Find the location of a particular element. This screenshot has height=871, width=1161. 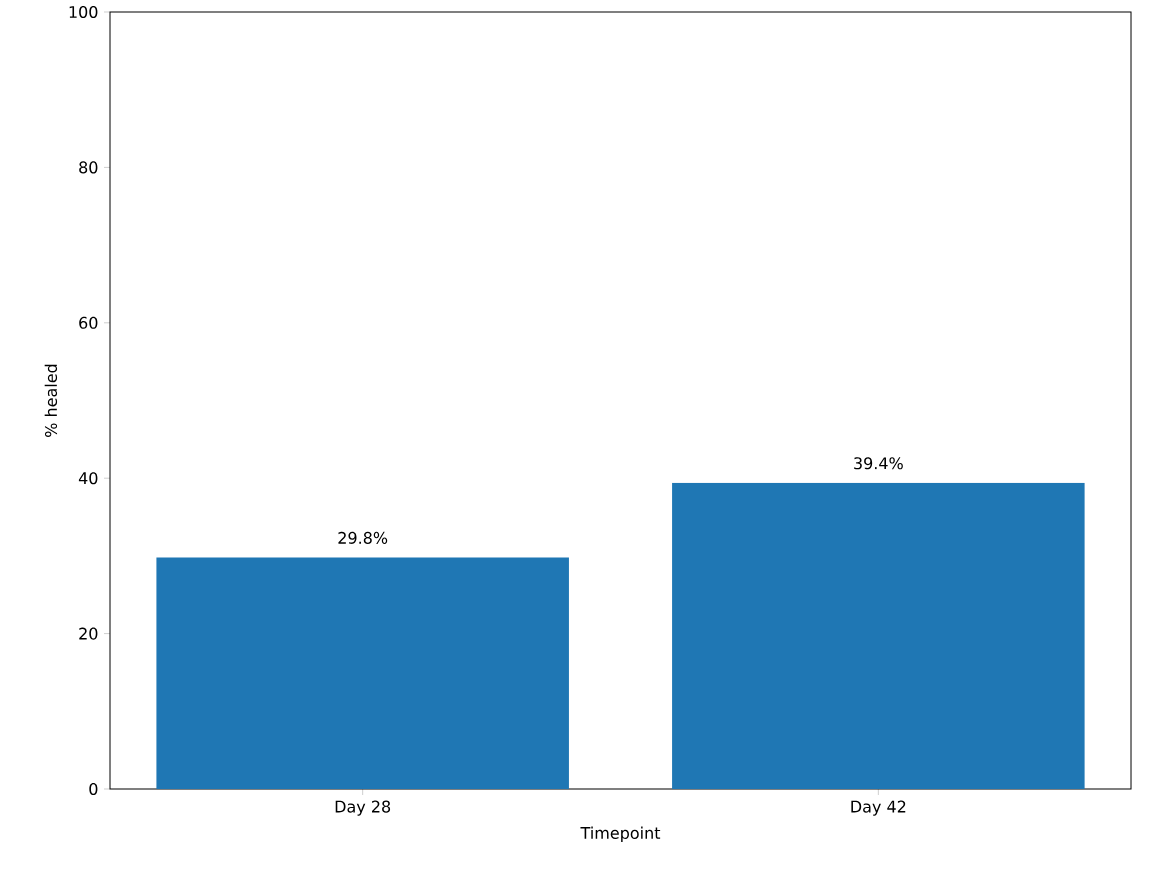

y-tick-label: 100 is located at coordinates (83, 12).